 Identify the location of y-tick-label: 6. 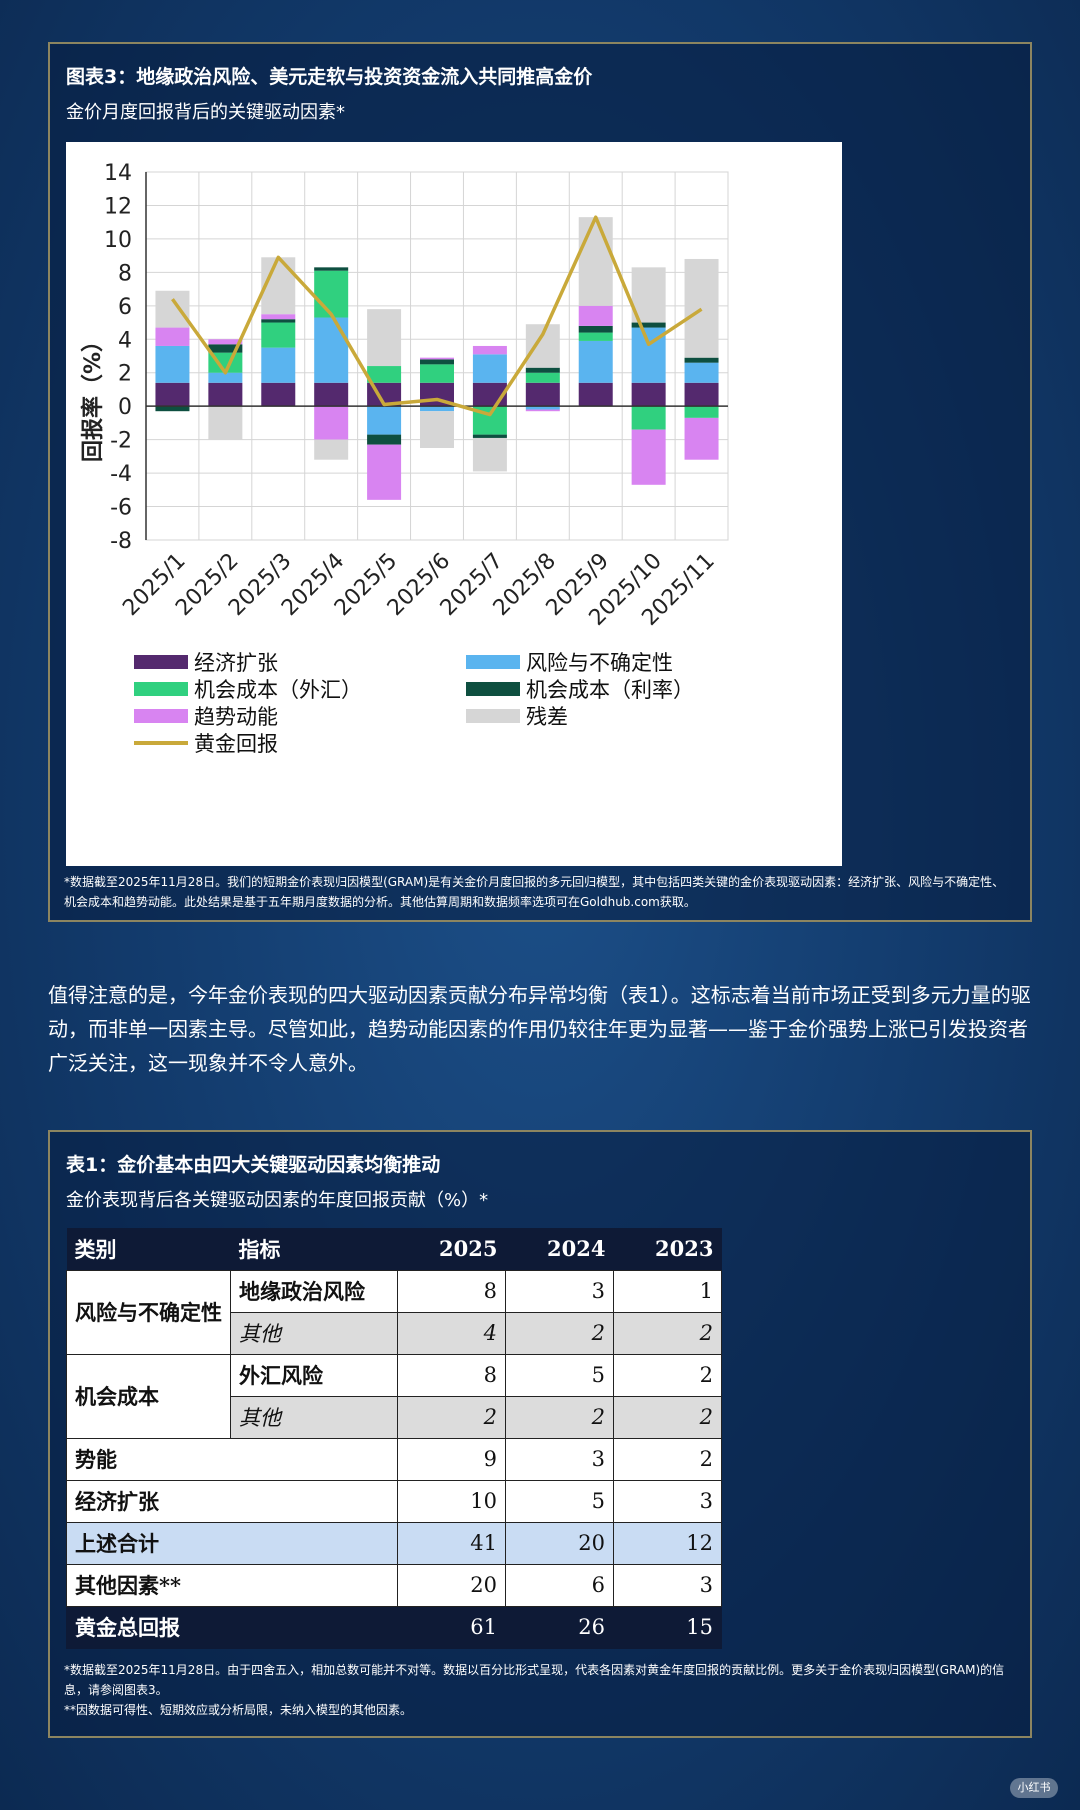
(125, 307).